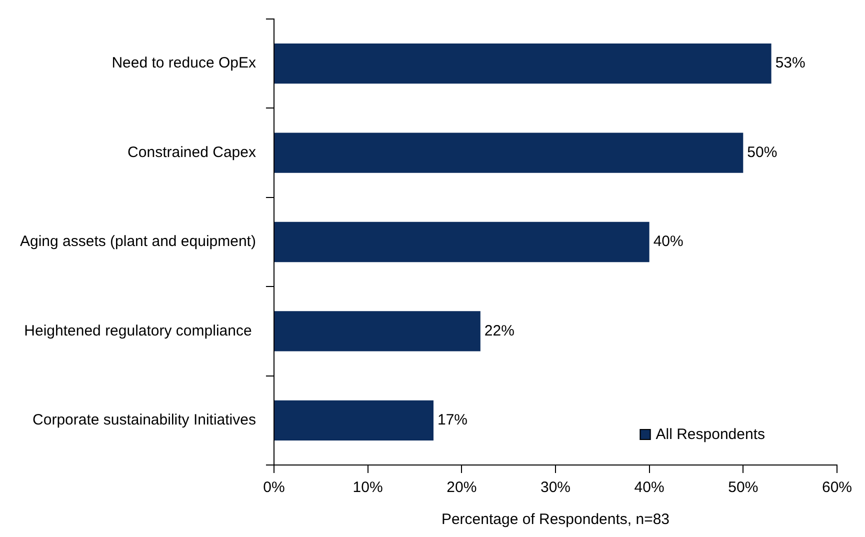 The width and height of the screenshot is (865, 537). What do you see at coordinates (710, 435) in the screenshot?
I see `legend-label: All Respondents` at bounding box center [710, 435].